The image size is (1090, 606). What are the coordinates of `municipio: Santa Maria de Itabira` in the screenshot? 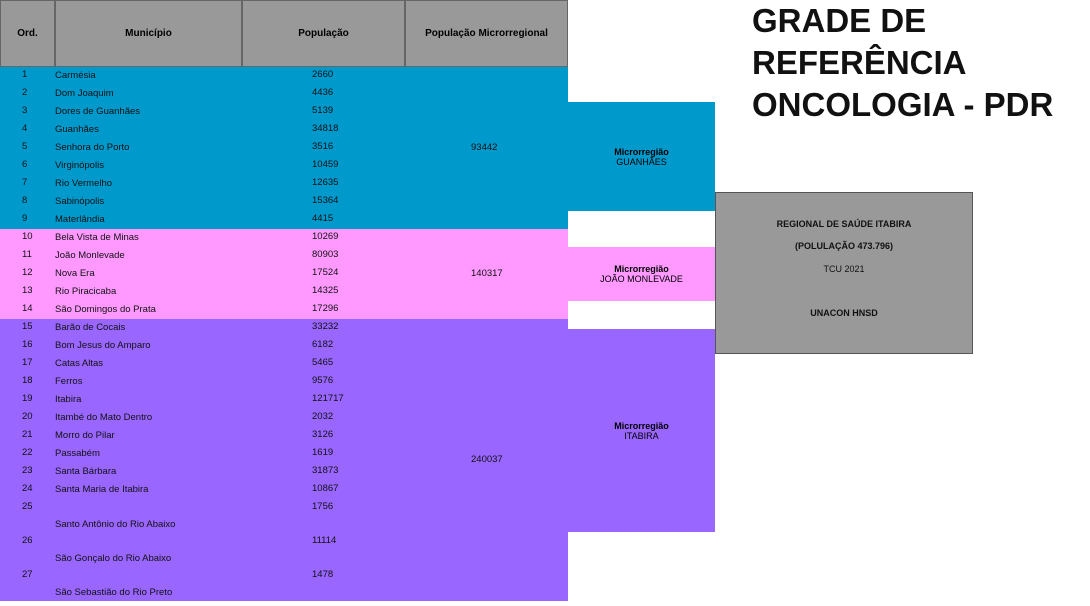 It's located at (102, 489).